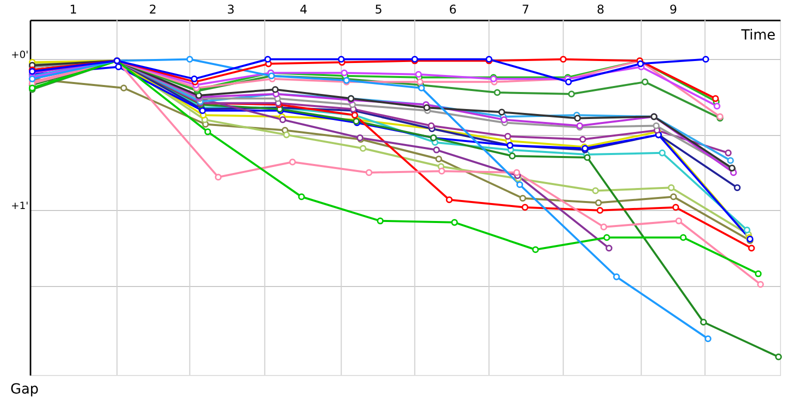  What do you see at coordinates (19, 206) in the screenshot?
I see `y-tick-label: +1'` at bounding box center [19, 206].